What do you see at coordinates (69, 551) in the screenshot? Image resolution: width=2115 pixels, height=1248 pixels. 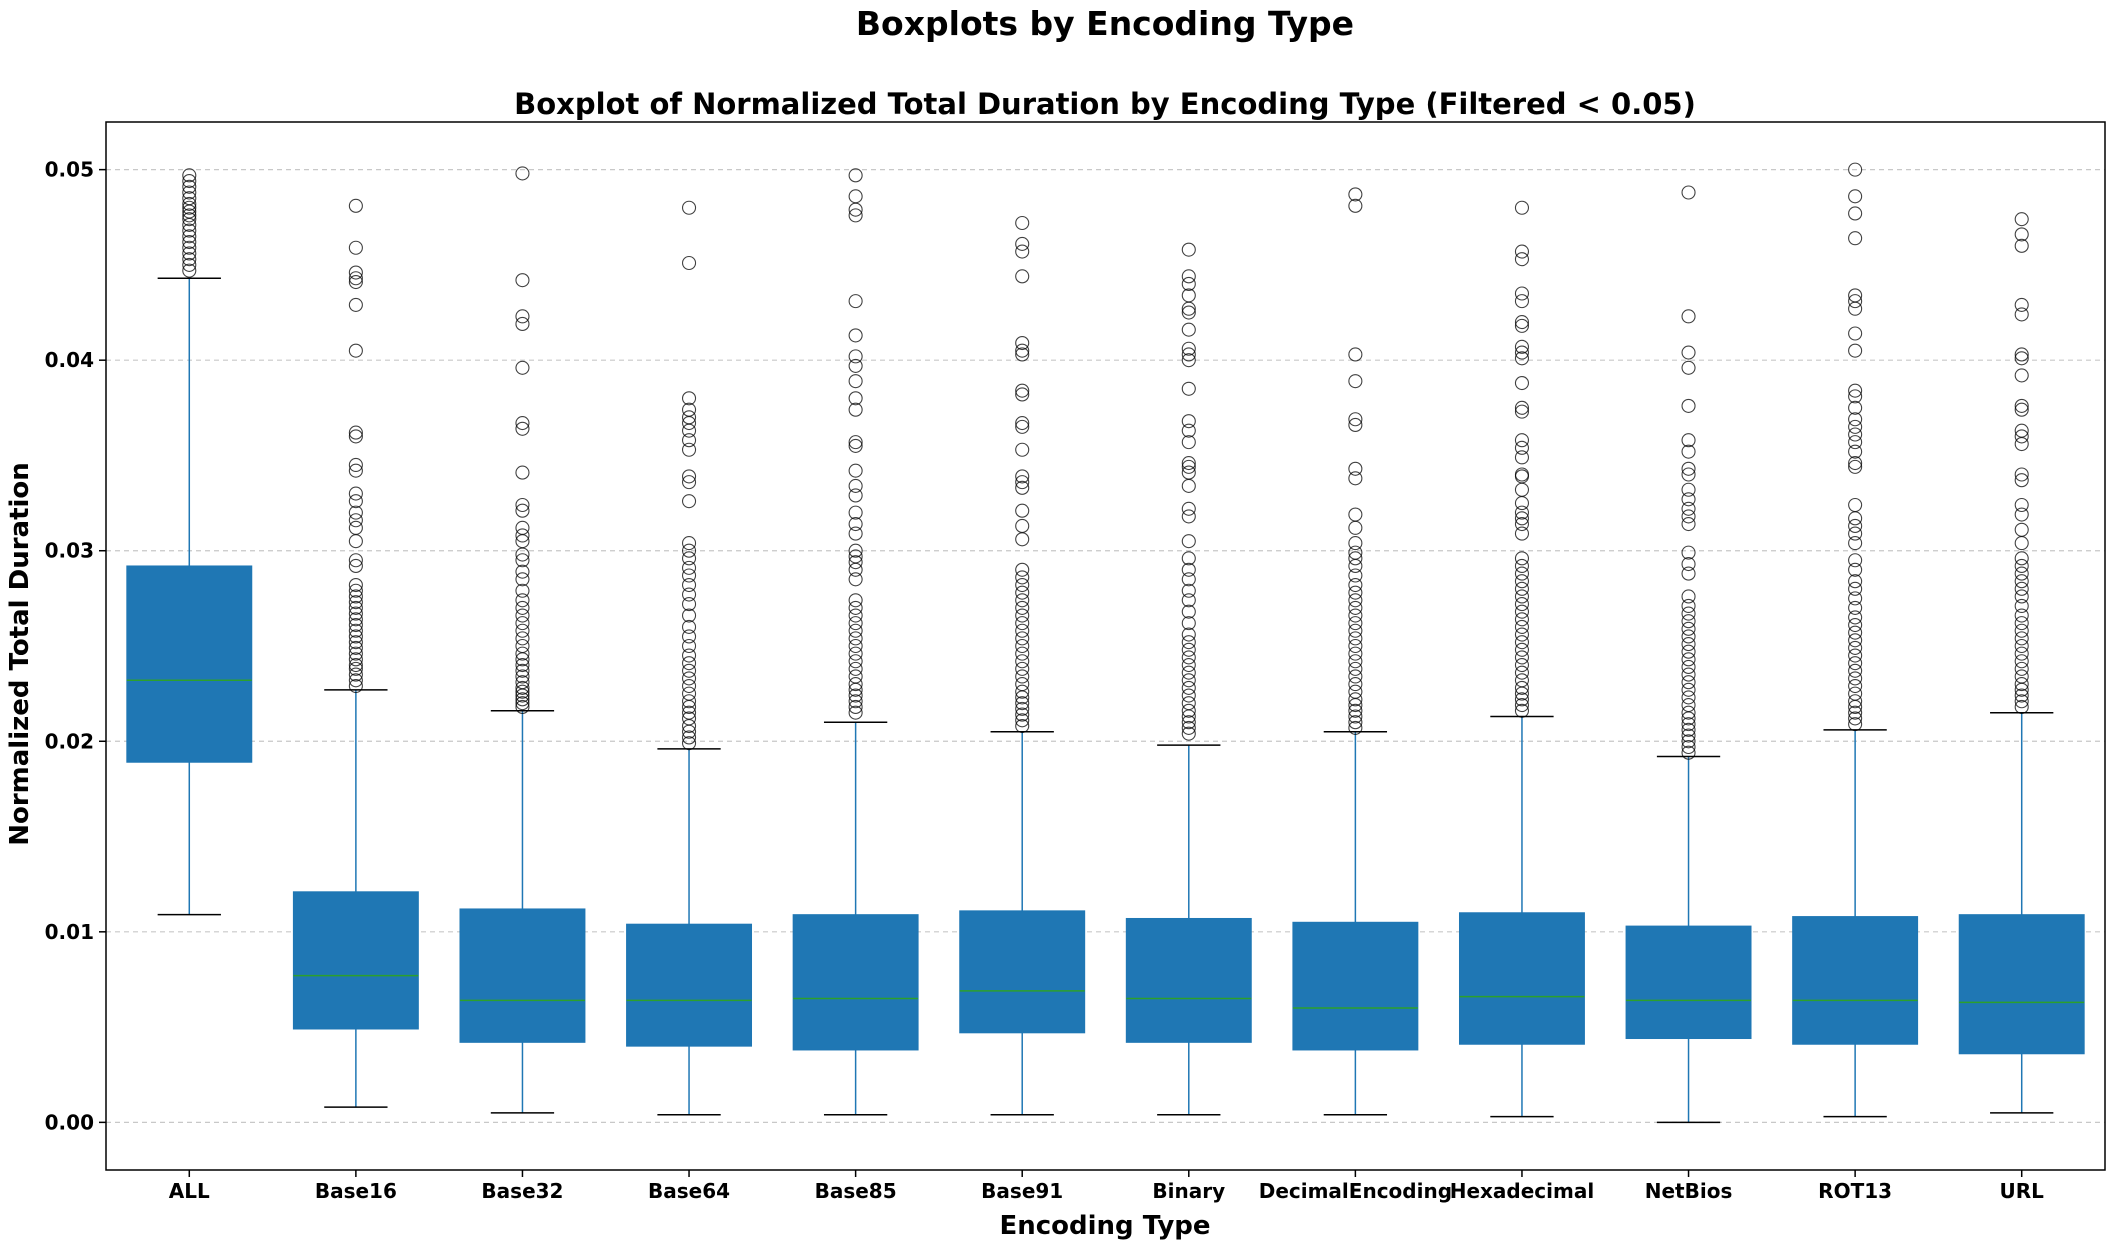 I see `y-tick-label: 0.03` at bounding box center [69, 551].